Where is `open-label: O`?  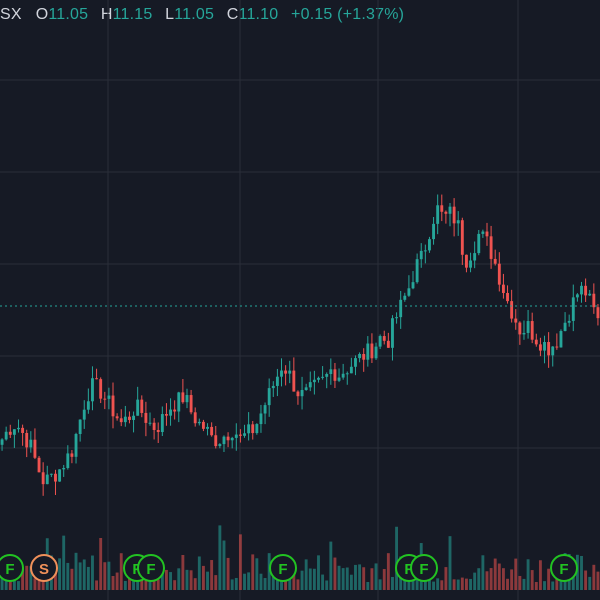
open-label: O is located at coordinates (42, 14).